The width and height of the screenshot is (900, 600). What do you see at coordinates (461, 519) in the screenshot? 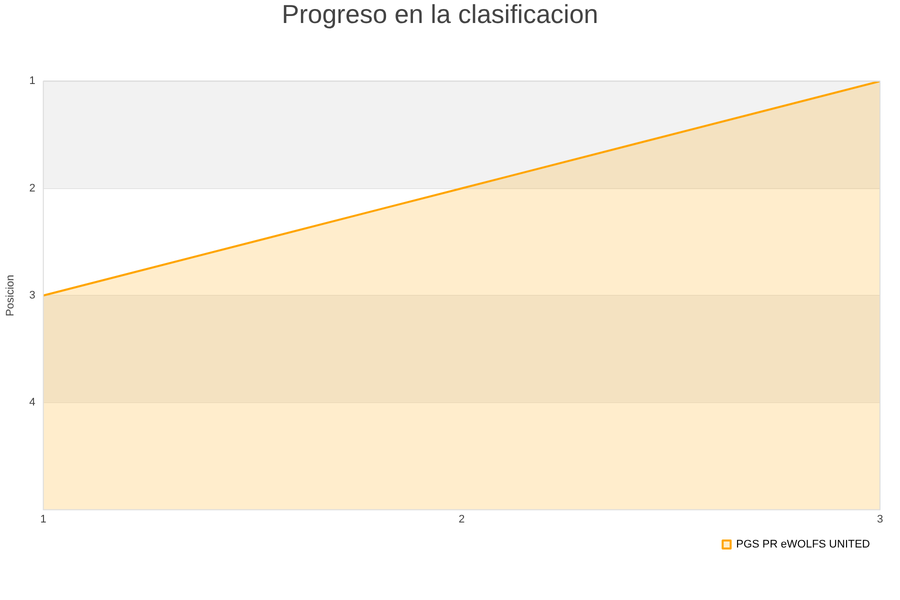
I see `x-tick-label: 2` at bounding box center [461, 519].